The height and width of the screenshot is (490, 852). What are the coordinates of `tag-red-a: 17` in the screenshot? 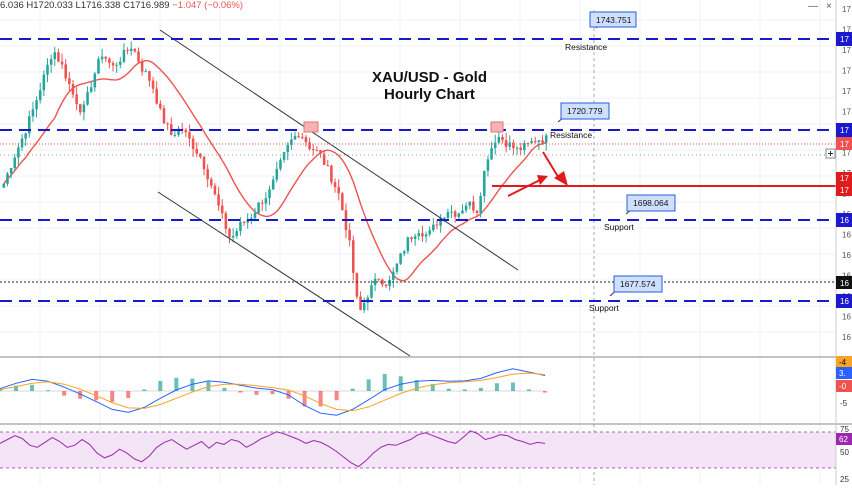 It's located at (844, 178).